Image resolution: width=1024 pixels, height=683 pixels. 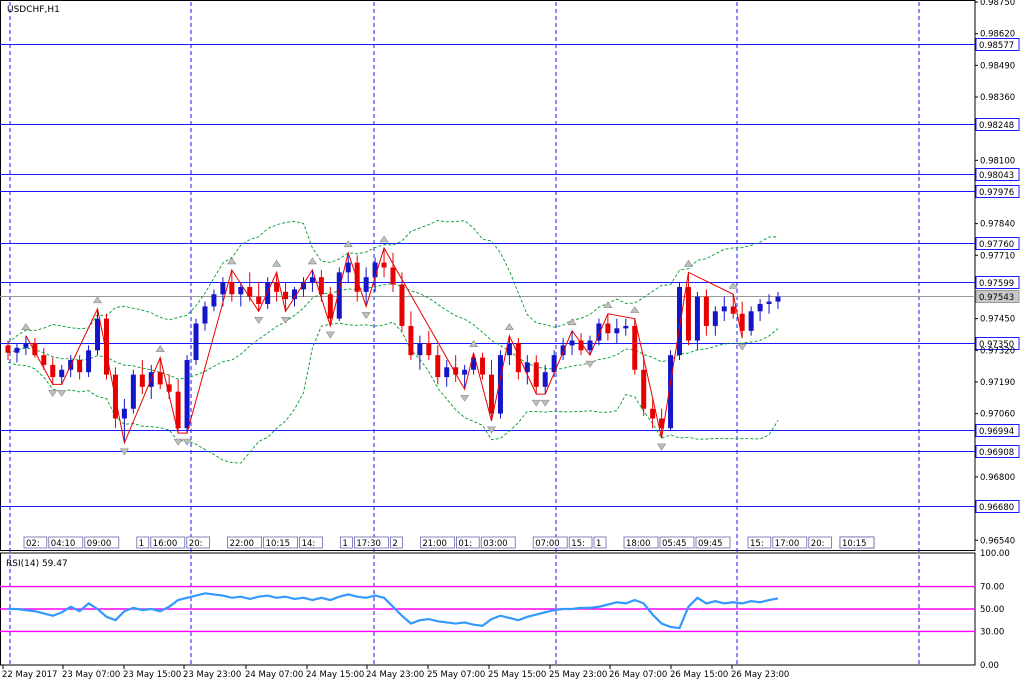 What do you see at coordinates (996, 453) in the screenshot?
I see `price-level-label: 0.96908` at bounding box center [996, 453].